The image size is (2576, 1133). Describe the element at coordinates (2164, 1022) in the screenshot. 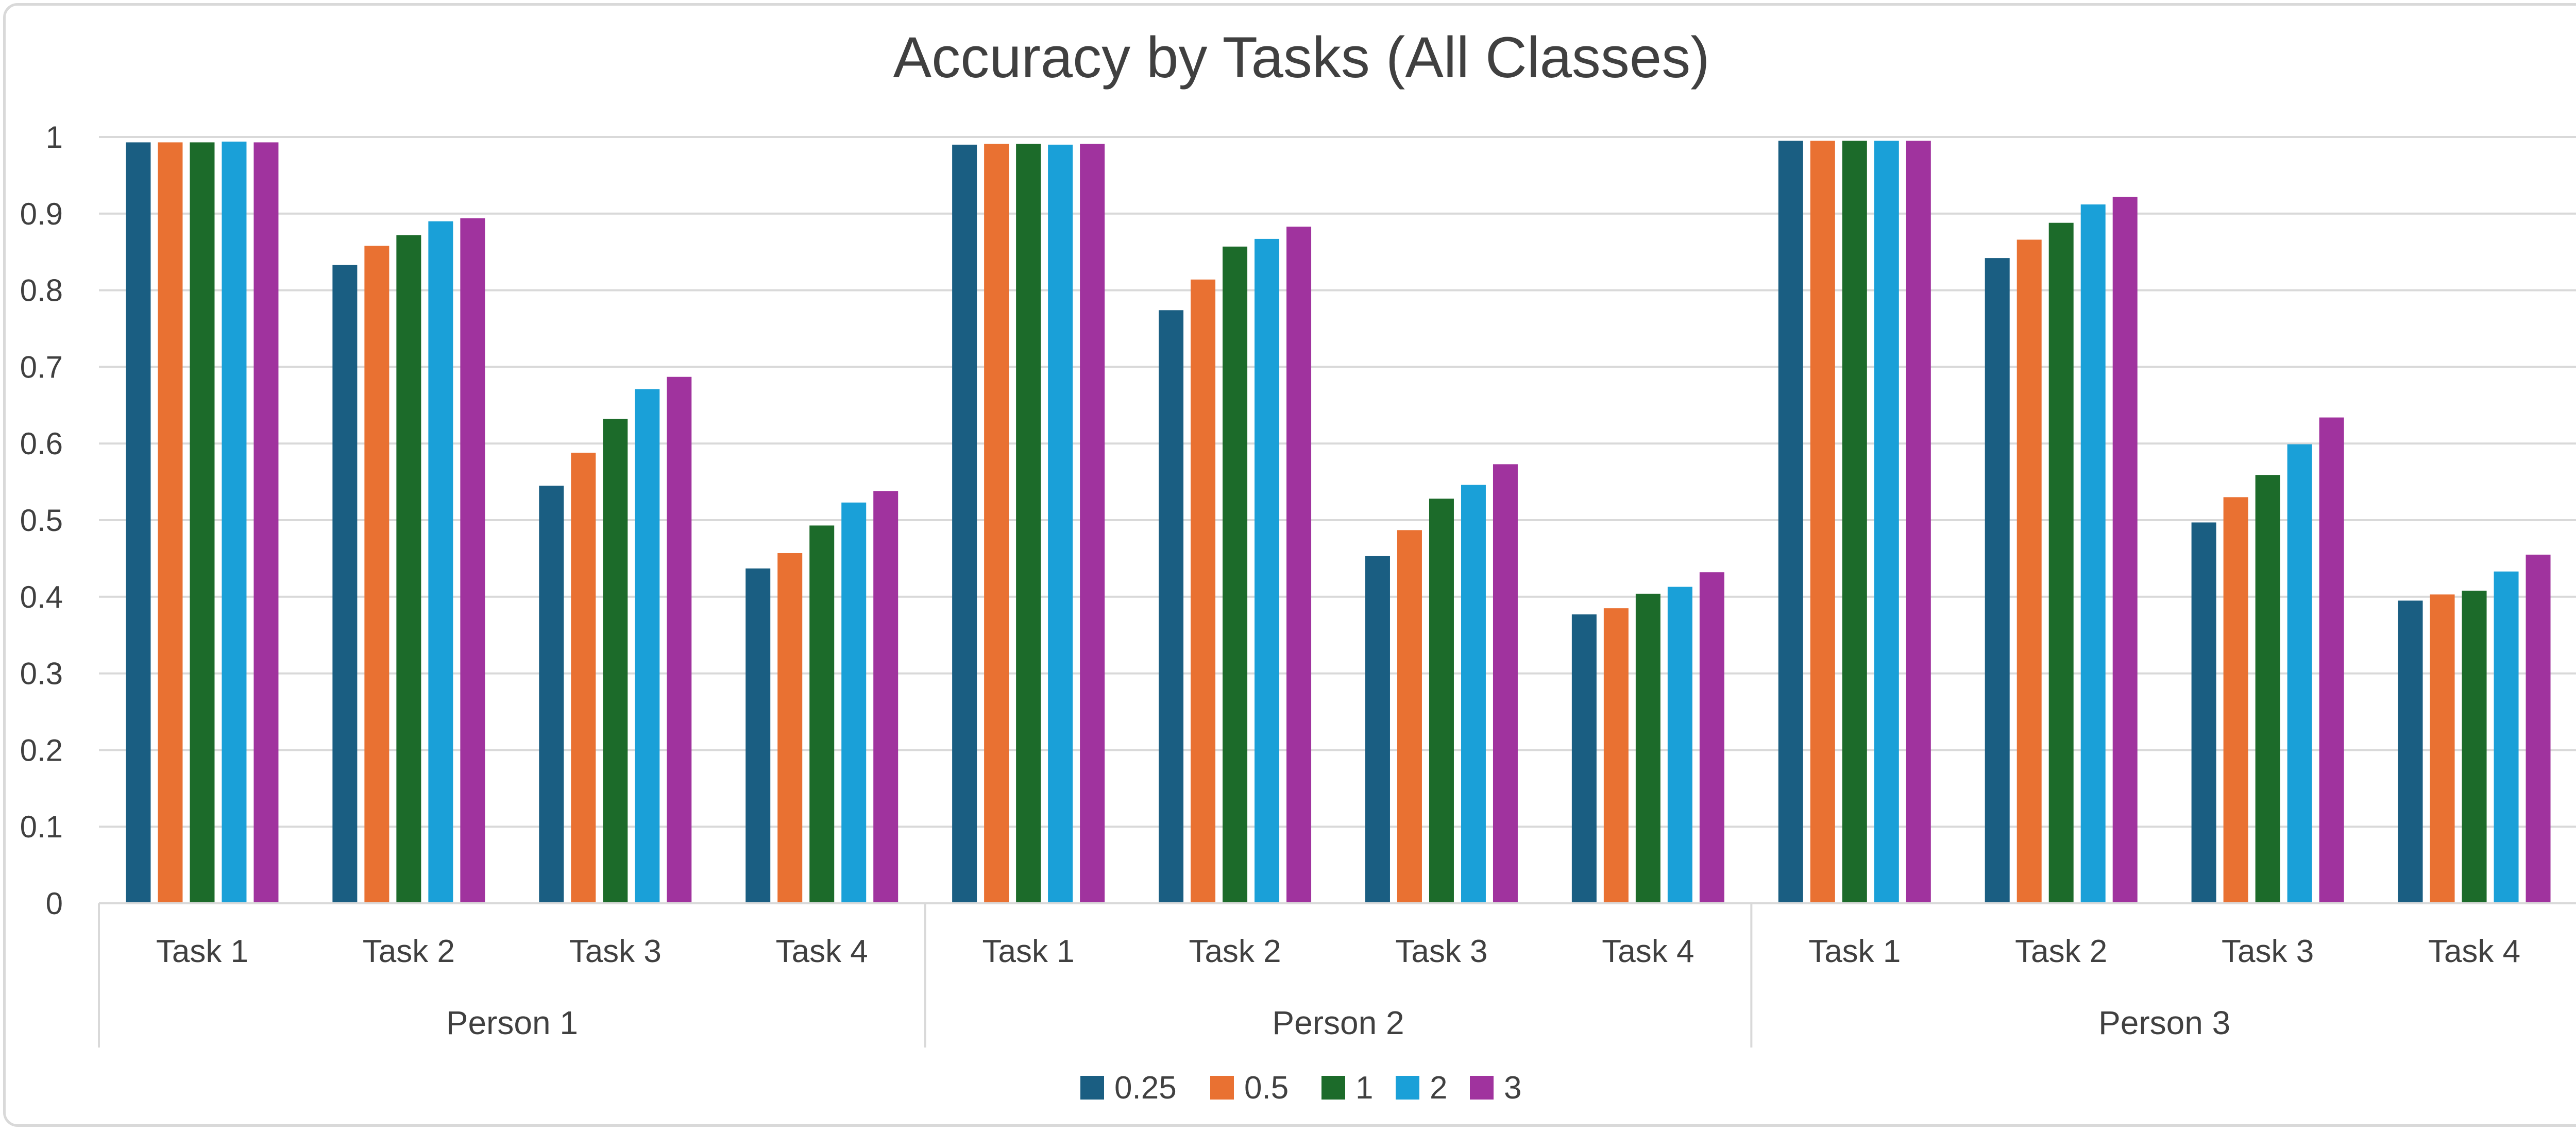

I see `group-label: Person 3` at that location.